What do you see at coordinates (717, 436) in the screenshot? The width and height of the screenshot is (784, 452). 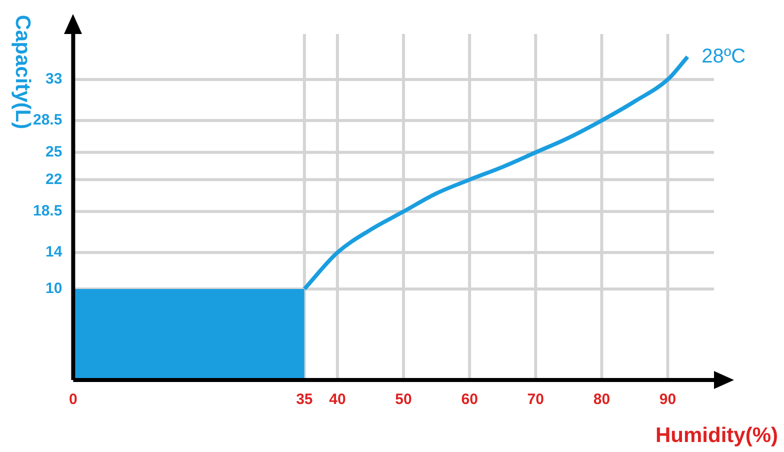 I see `x-axis-title: Humidity(%)` at bounding box center [717, 436].